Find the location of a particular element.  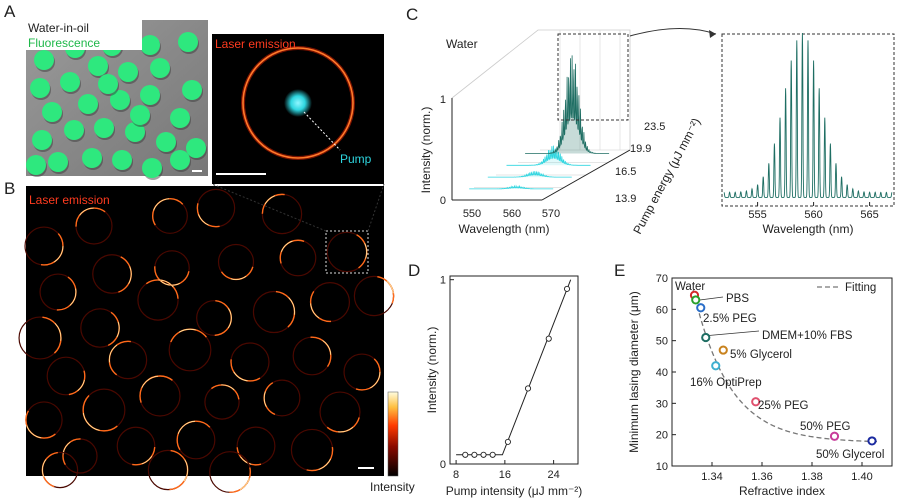

e-y-tick-label: 30 is located at coordinates (662, 404).